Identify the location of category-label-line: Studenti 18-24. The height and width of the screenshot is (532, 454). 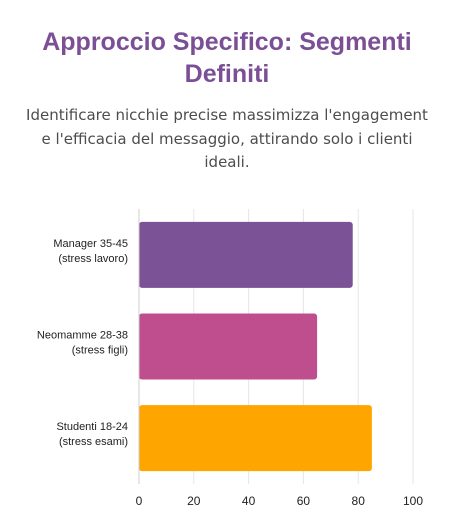
(92, 427).